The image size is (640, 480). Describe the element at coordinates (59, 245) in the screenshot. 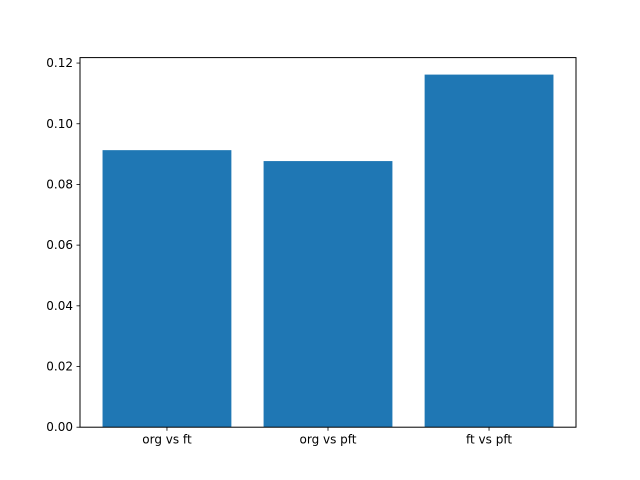

I see `y-tick-label: 0.06` at that location.